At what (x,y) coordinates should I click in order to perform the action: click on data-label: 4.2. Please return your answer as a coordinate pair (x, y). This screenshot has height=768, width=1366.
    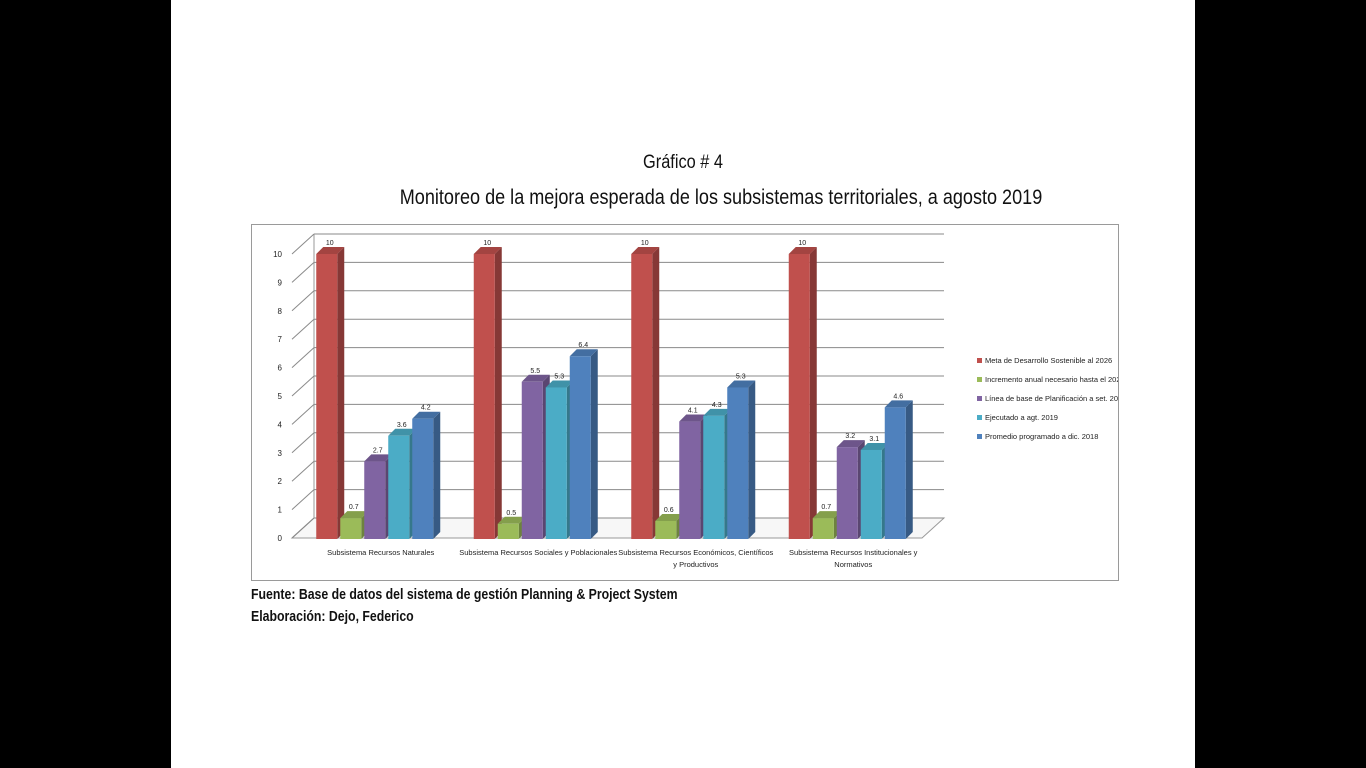
    Looking at the image, I should click on (426, 408).